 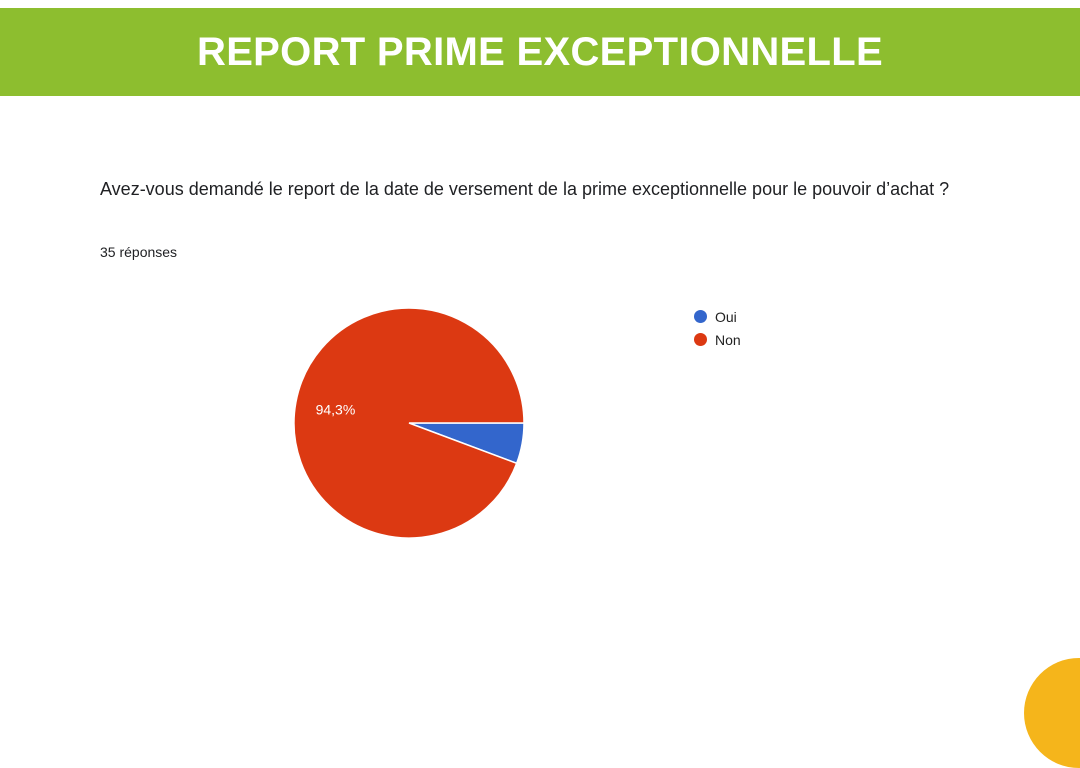 I want to click on legend-label-oui: Oui, so click(x=726, y=316).